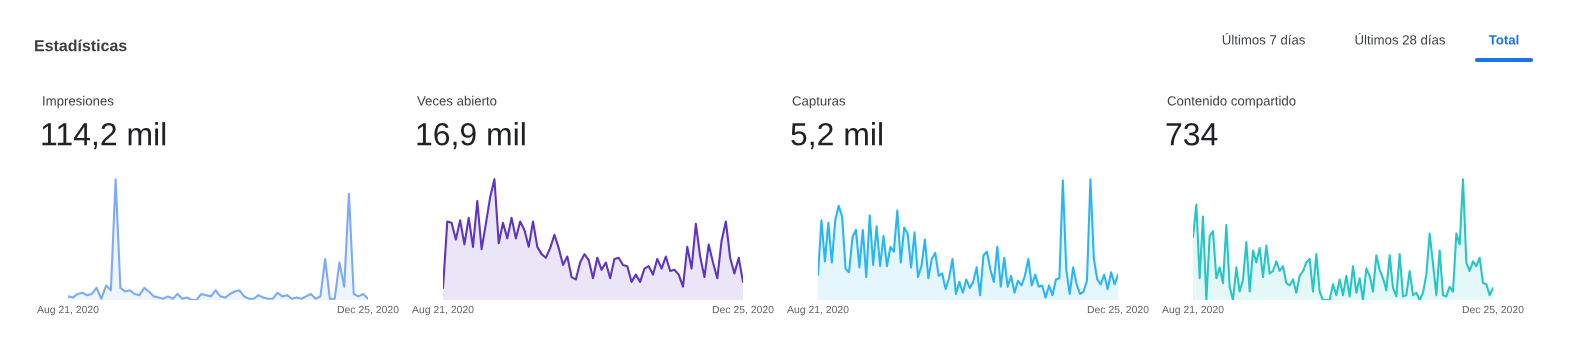  I want to click on chart-title: Impresiones, so click(78, 102).